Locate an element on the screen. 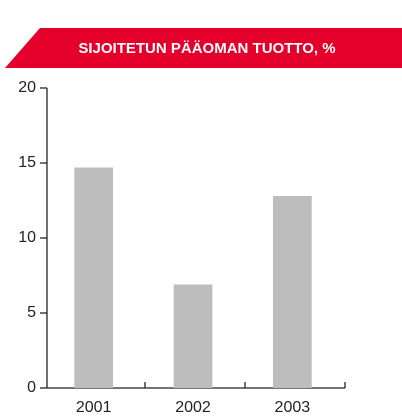 This screenshot has height=416, width=402. x-tick-label: 2001 is located at coordinates (94, 407).